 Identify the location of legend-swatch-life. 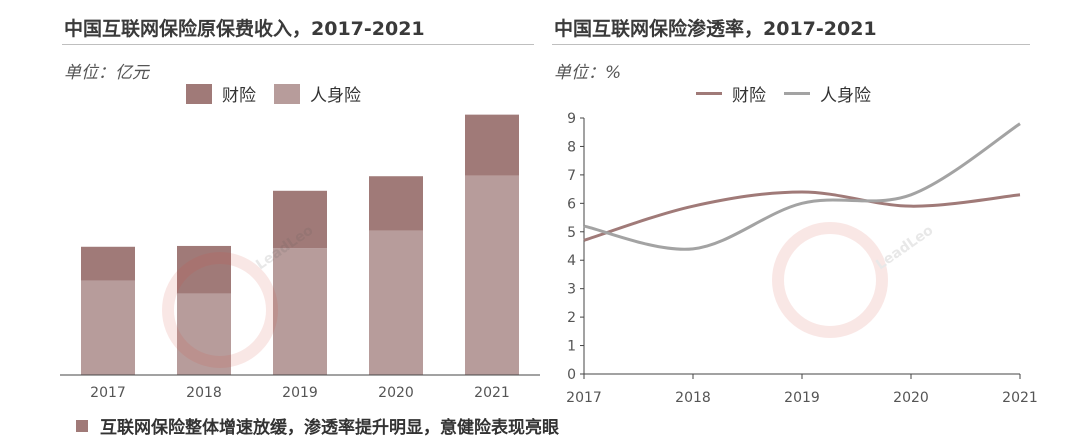
(287, 93).